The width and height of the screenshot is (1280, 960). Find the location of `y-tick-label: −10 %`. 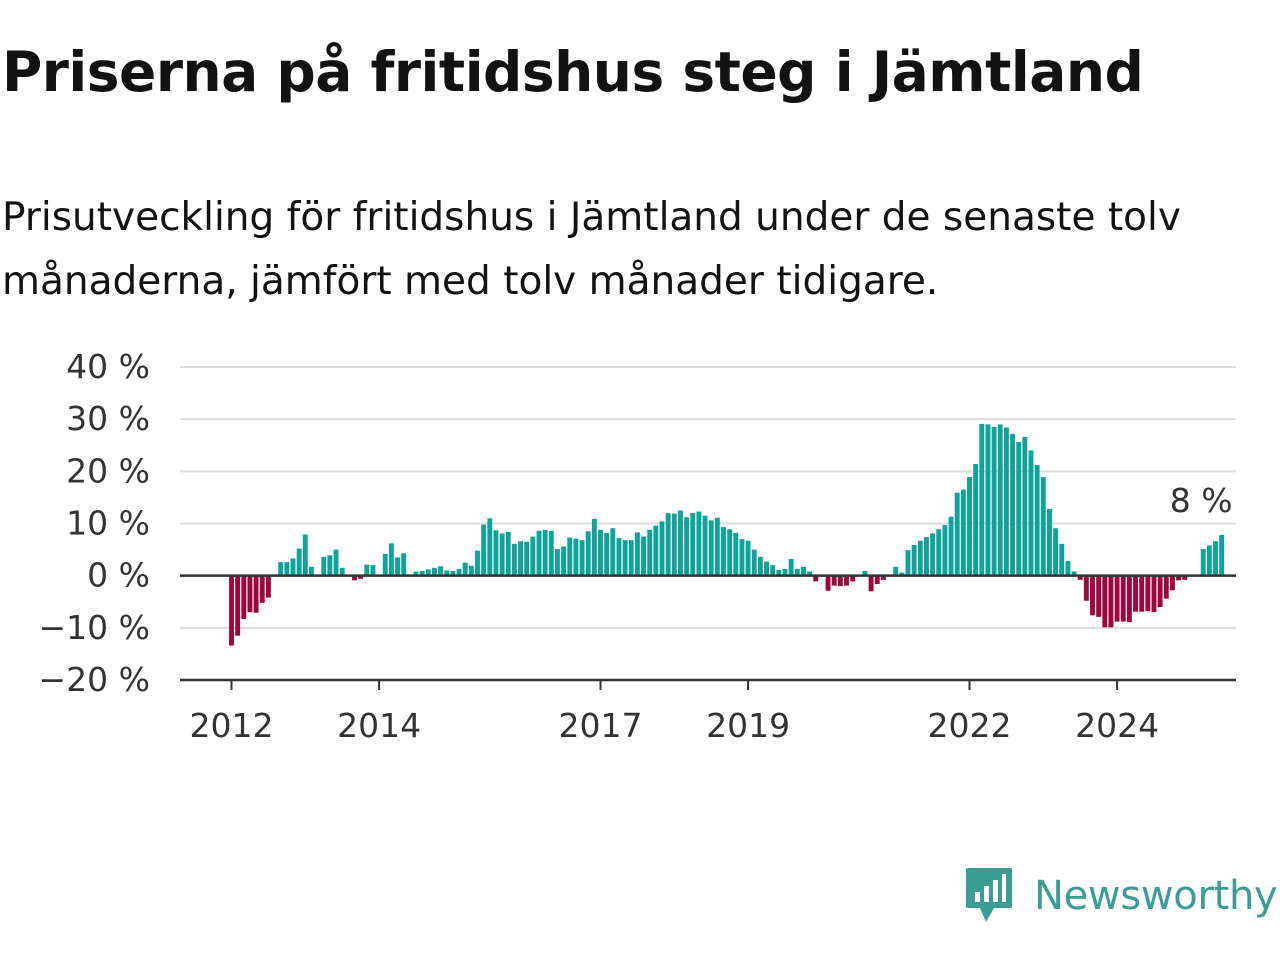

y-tick-label: −10 % is located at coordinates (95, 627).